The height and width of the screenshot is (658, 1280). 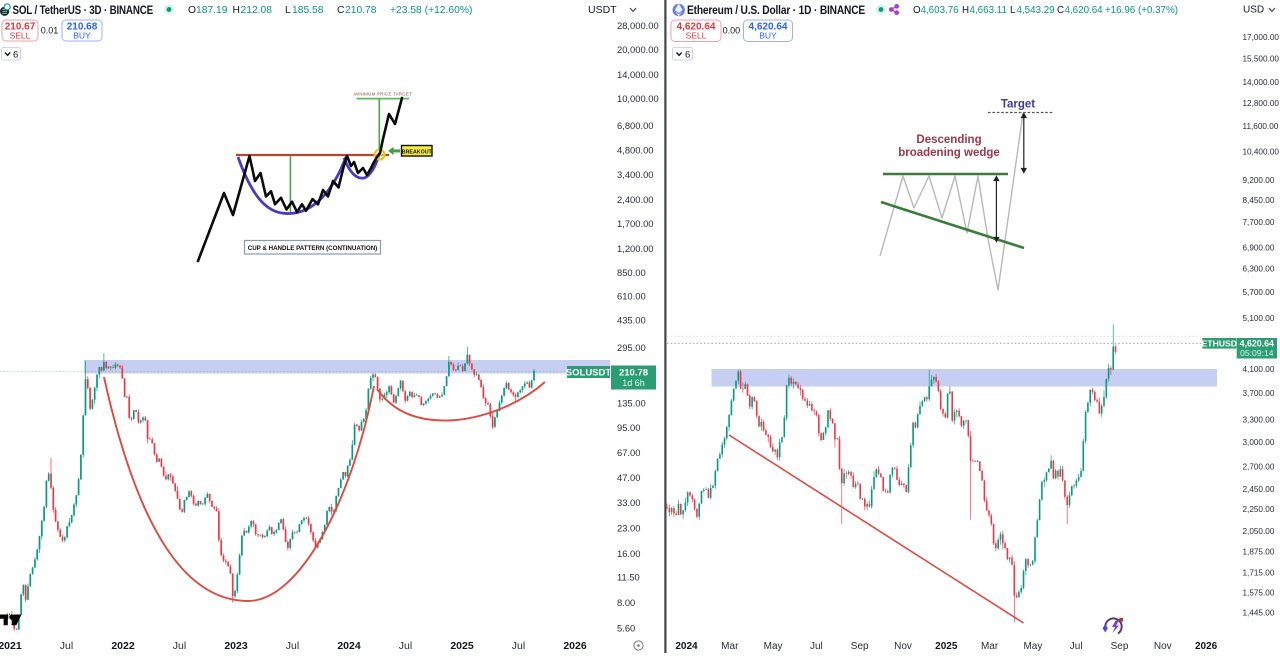 What do you see at coordinates (638, 49) in the screenshot?
I see `svg-text: 20,000.00` at bounding box center [638, 49].